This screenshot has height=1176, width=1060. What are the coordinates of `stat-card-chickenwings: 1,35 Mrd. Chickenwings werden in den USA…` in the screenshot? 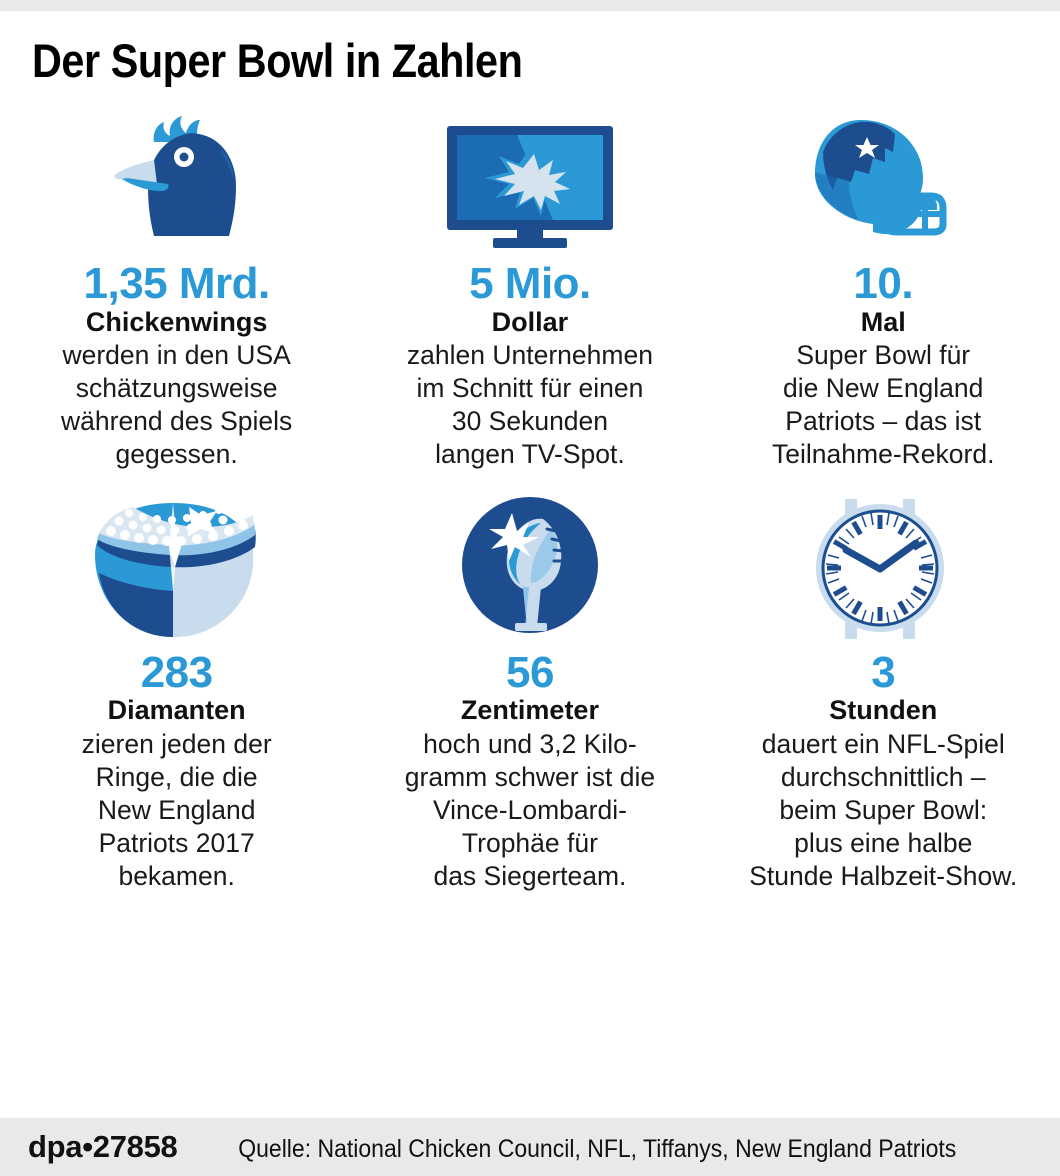 It's located at (176, 291).